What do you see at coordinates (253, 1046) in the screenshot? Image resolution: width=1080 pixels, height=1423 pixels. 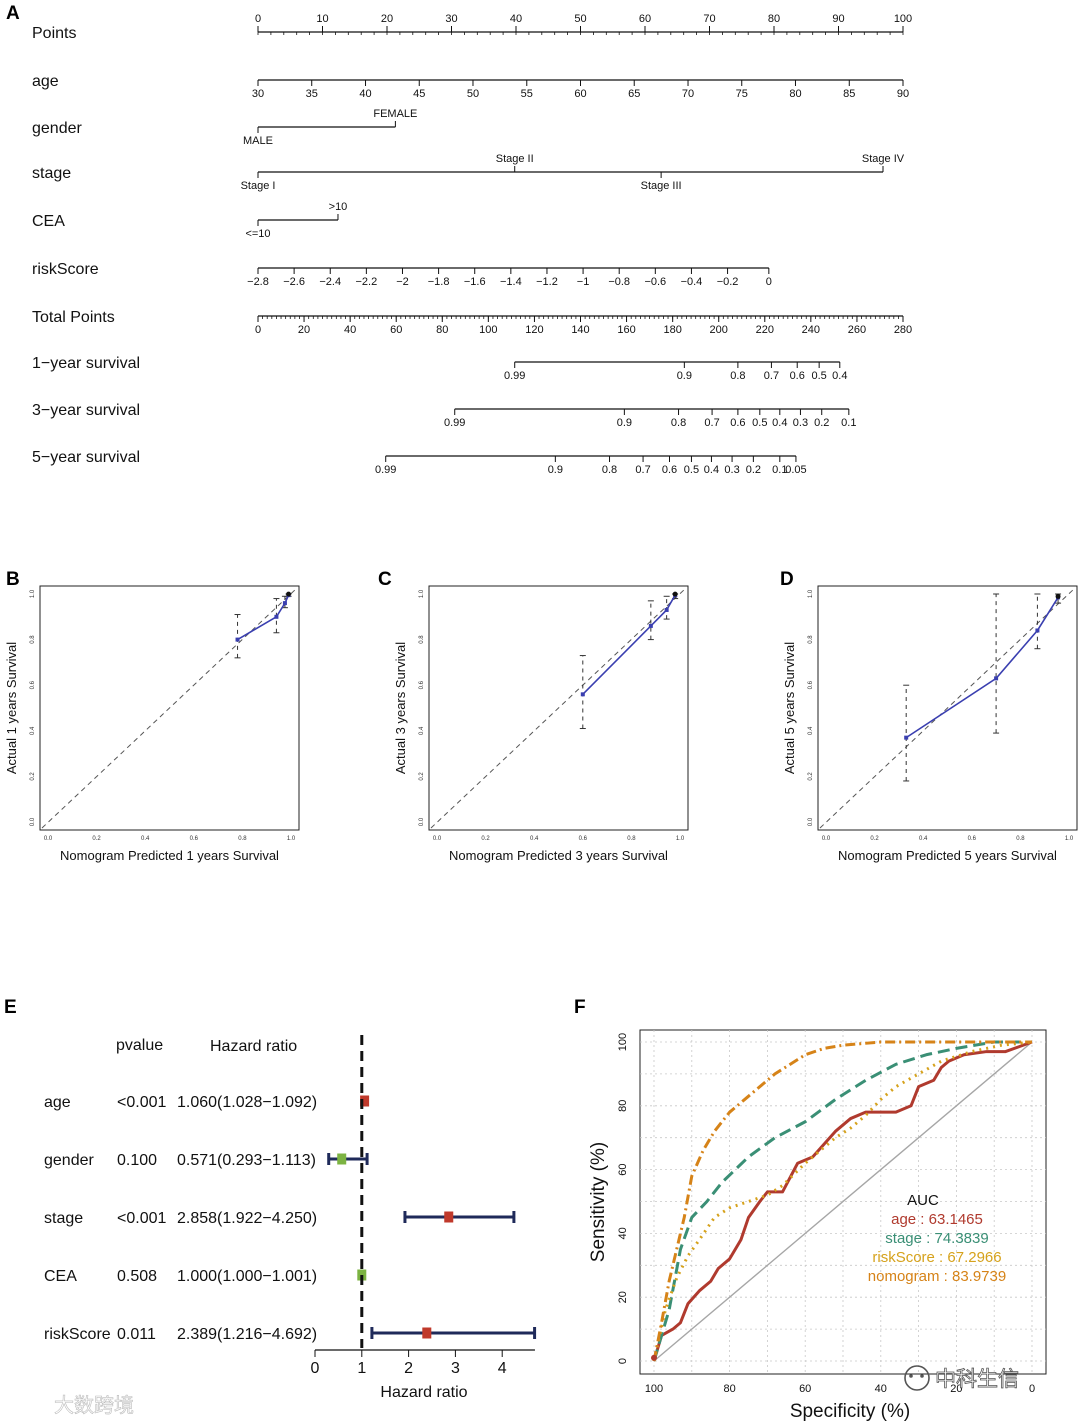 I see `column-header-hazard-ratio: Hazard ratio` at bounding box center [253, 1046].